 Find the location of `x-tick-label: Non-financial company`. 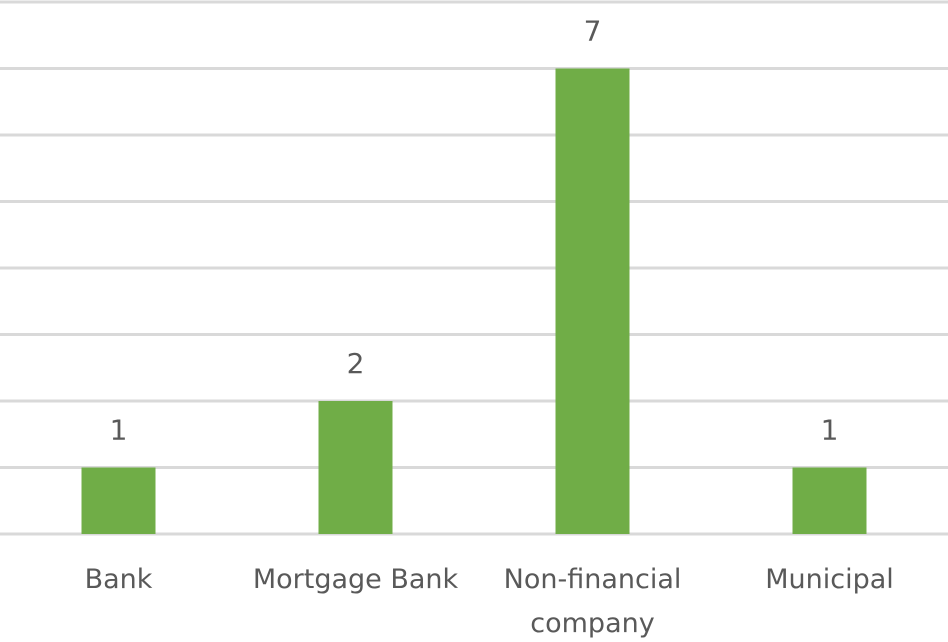

x-tick-label: Non-financial company is located at coordinates (592, 601).